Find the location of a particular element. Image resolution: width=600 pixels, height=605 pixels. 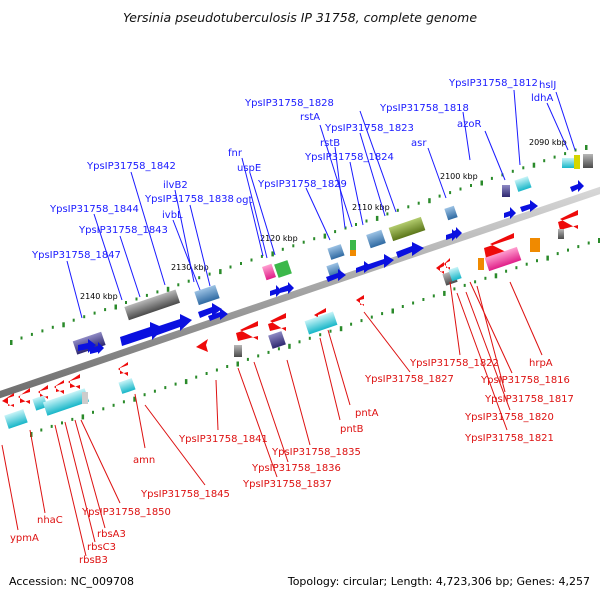

gene-label: YpsIP31758_1837 is located at coordinates (287, 484).